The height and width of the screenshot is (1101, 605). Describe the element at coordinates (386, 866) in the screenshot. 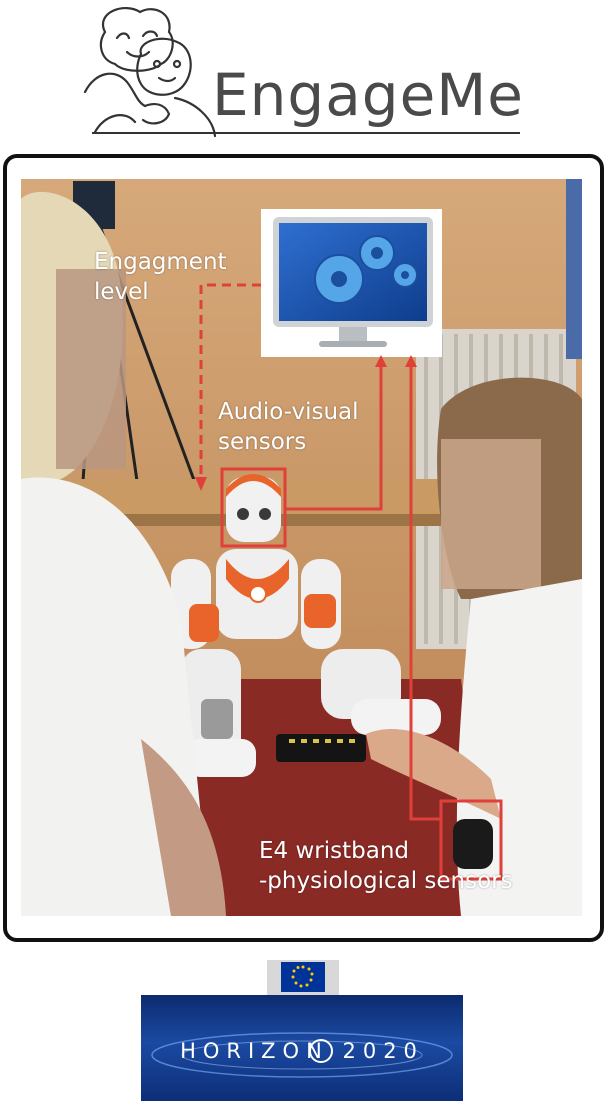

I see `wristband-sensors-label: E4 wristband -physiological sensors` at that location.